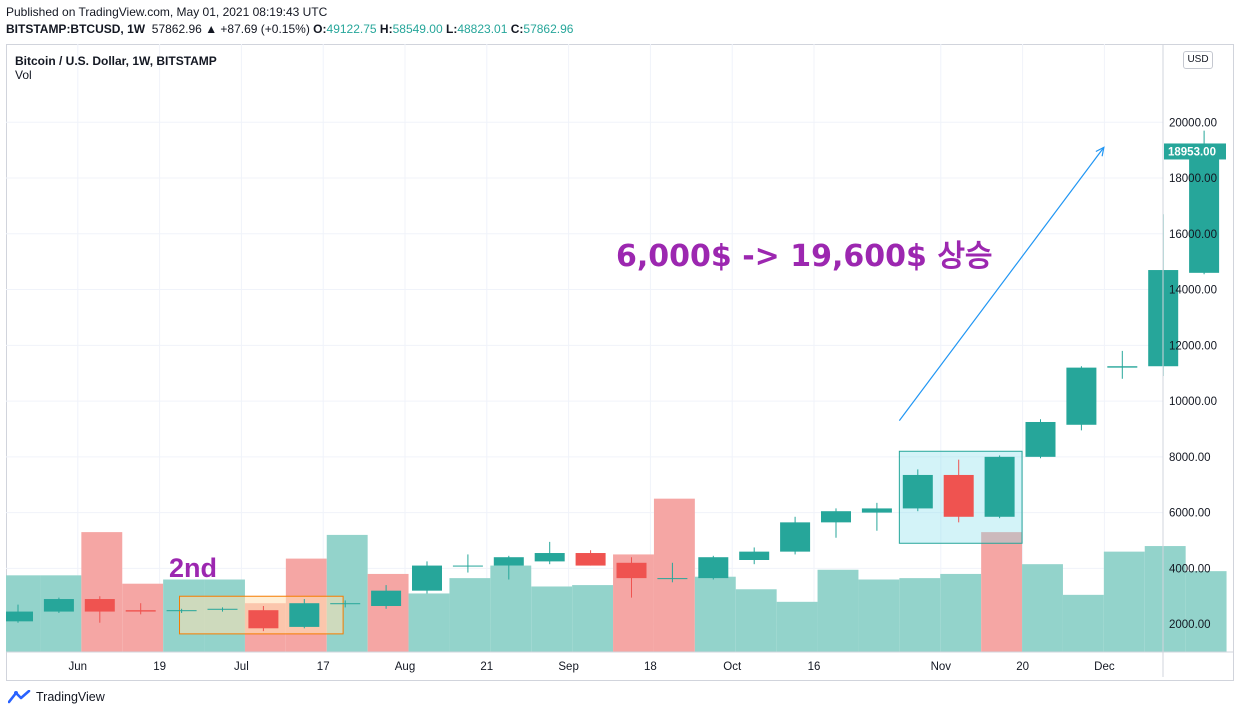 The image size is (1240, 717). Describe the element at coordinates (1193, 235) in the screenshot. I see `price-tick-label: 16000.00` at that location.